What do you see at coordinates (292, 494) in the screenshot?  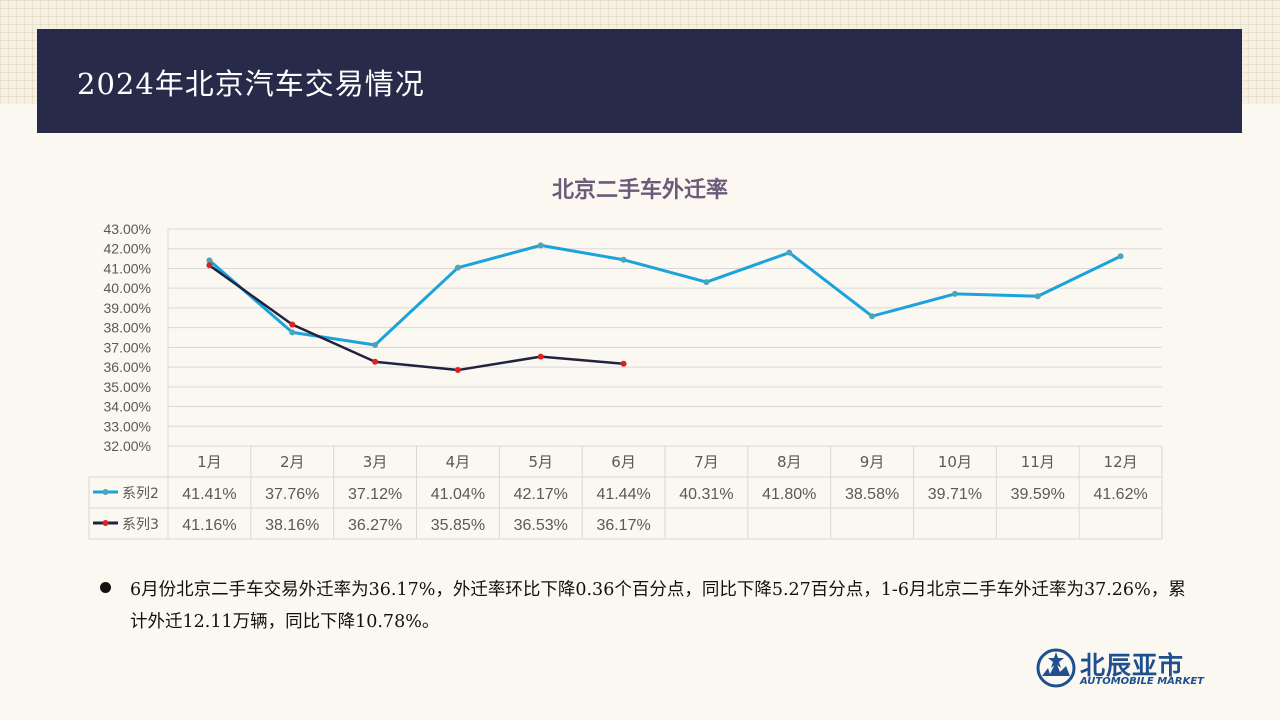 I see `table-cell-value: 37.76%` at bounding box center [292, 494].